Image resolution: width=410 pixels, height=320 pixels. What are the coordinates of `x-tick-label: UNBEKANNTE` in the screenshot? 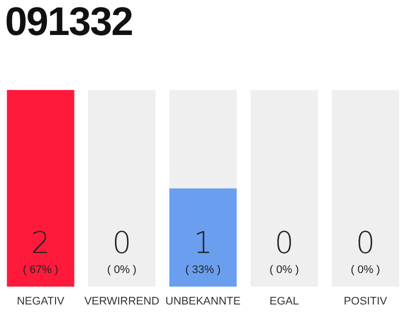 It's located at (203, 301).